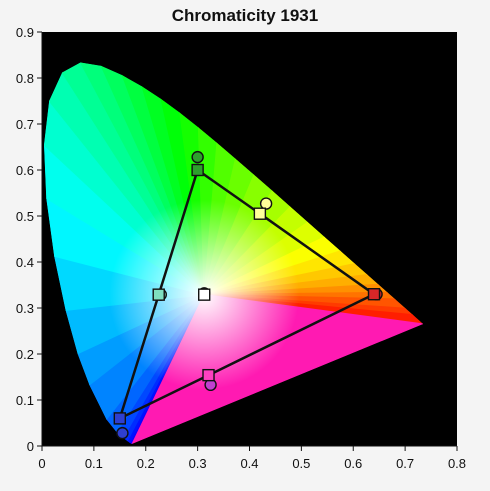  Describe the element at coordinates (25, 354) in the screenshot. I see `y-tick-label: 0.2` at that location.